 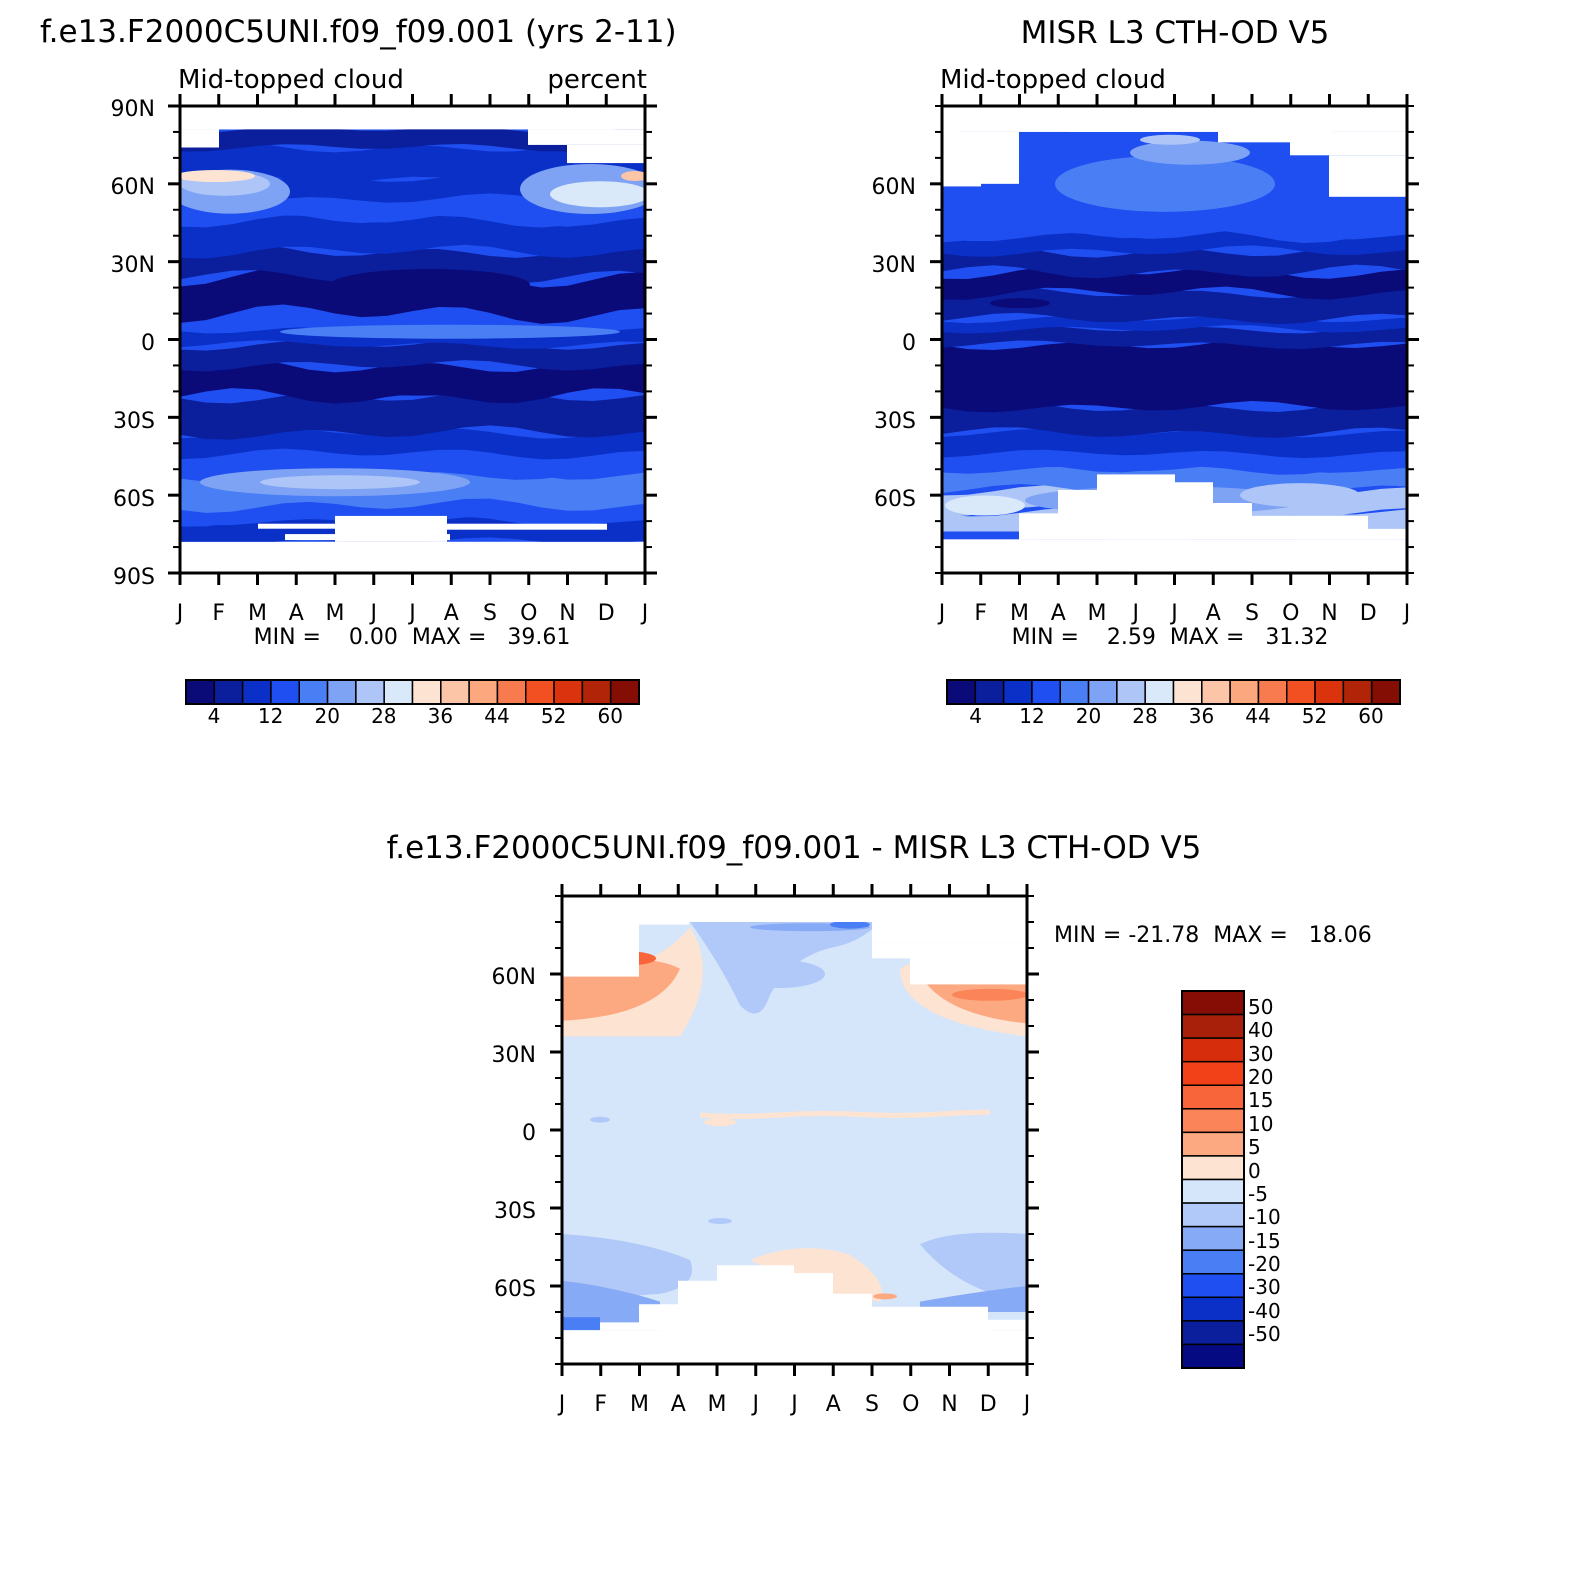 What do you see at coordinates (597, 80) in the screenshot?
I see `panel-model-units: percent` at bounding box center [597, 80].